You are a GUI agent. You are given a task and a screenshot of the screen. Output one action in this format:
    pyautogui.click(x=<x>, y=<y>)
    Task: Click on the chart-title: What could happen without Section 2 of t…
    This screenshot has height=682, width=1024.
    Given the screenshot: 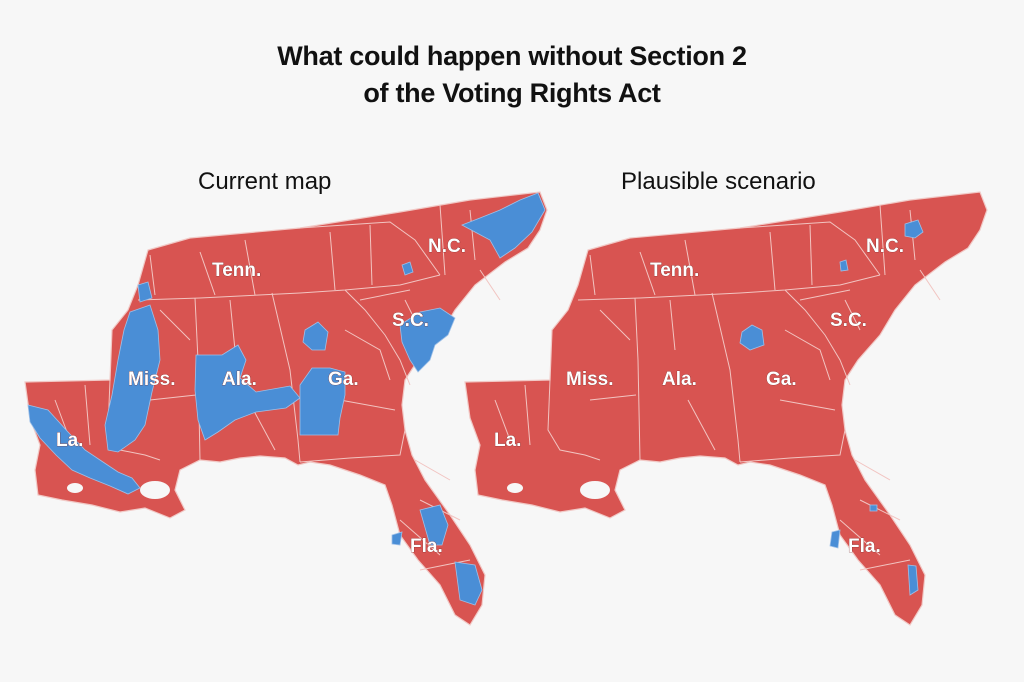 What is the action you would take?
    pyautogui.click(x=512, y=75)
    